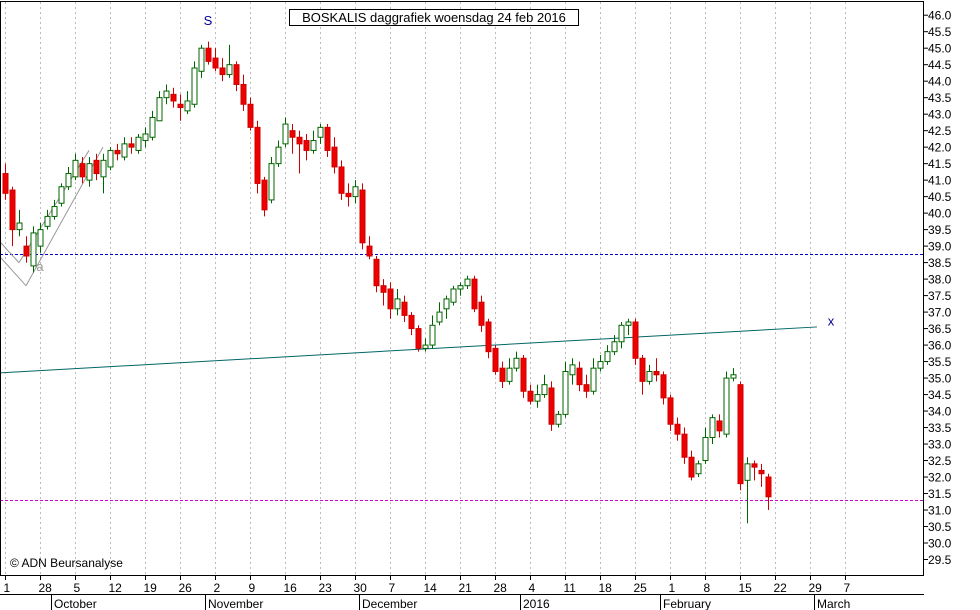 The image size is (980, 610). Describe the element at coordinates (940, 412) in the screenshot. I see `y-tick-label: 34.0` at that location.